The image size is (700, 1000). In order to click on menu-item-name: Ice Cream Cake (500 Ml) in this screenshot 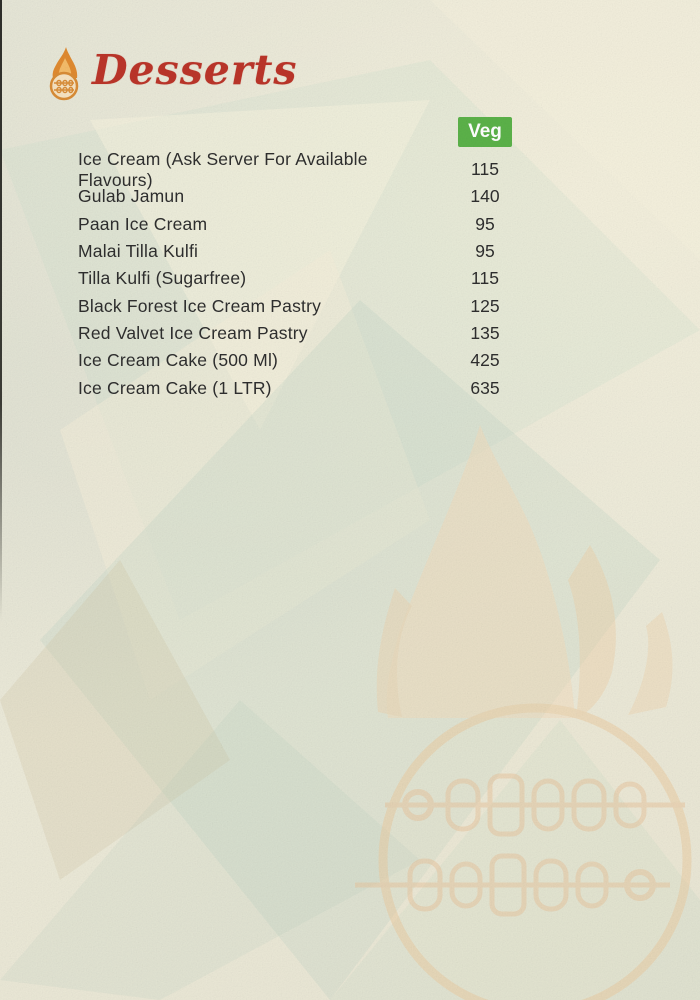, I will do `click(178, 360)`.